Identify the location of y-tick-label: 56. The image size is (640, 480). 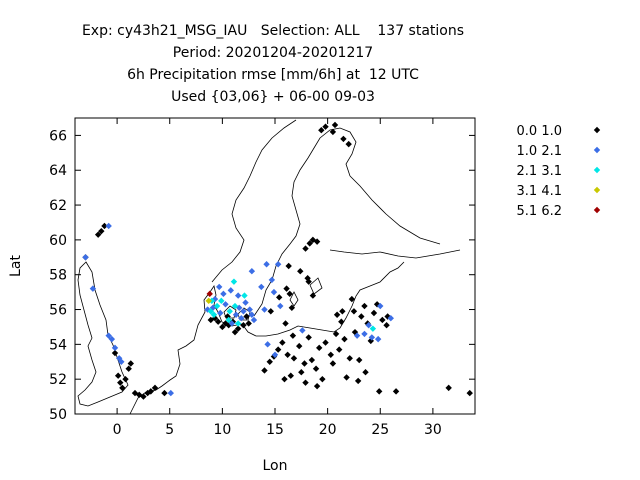
(58, 311).